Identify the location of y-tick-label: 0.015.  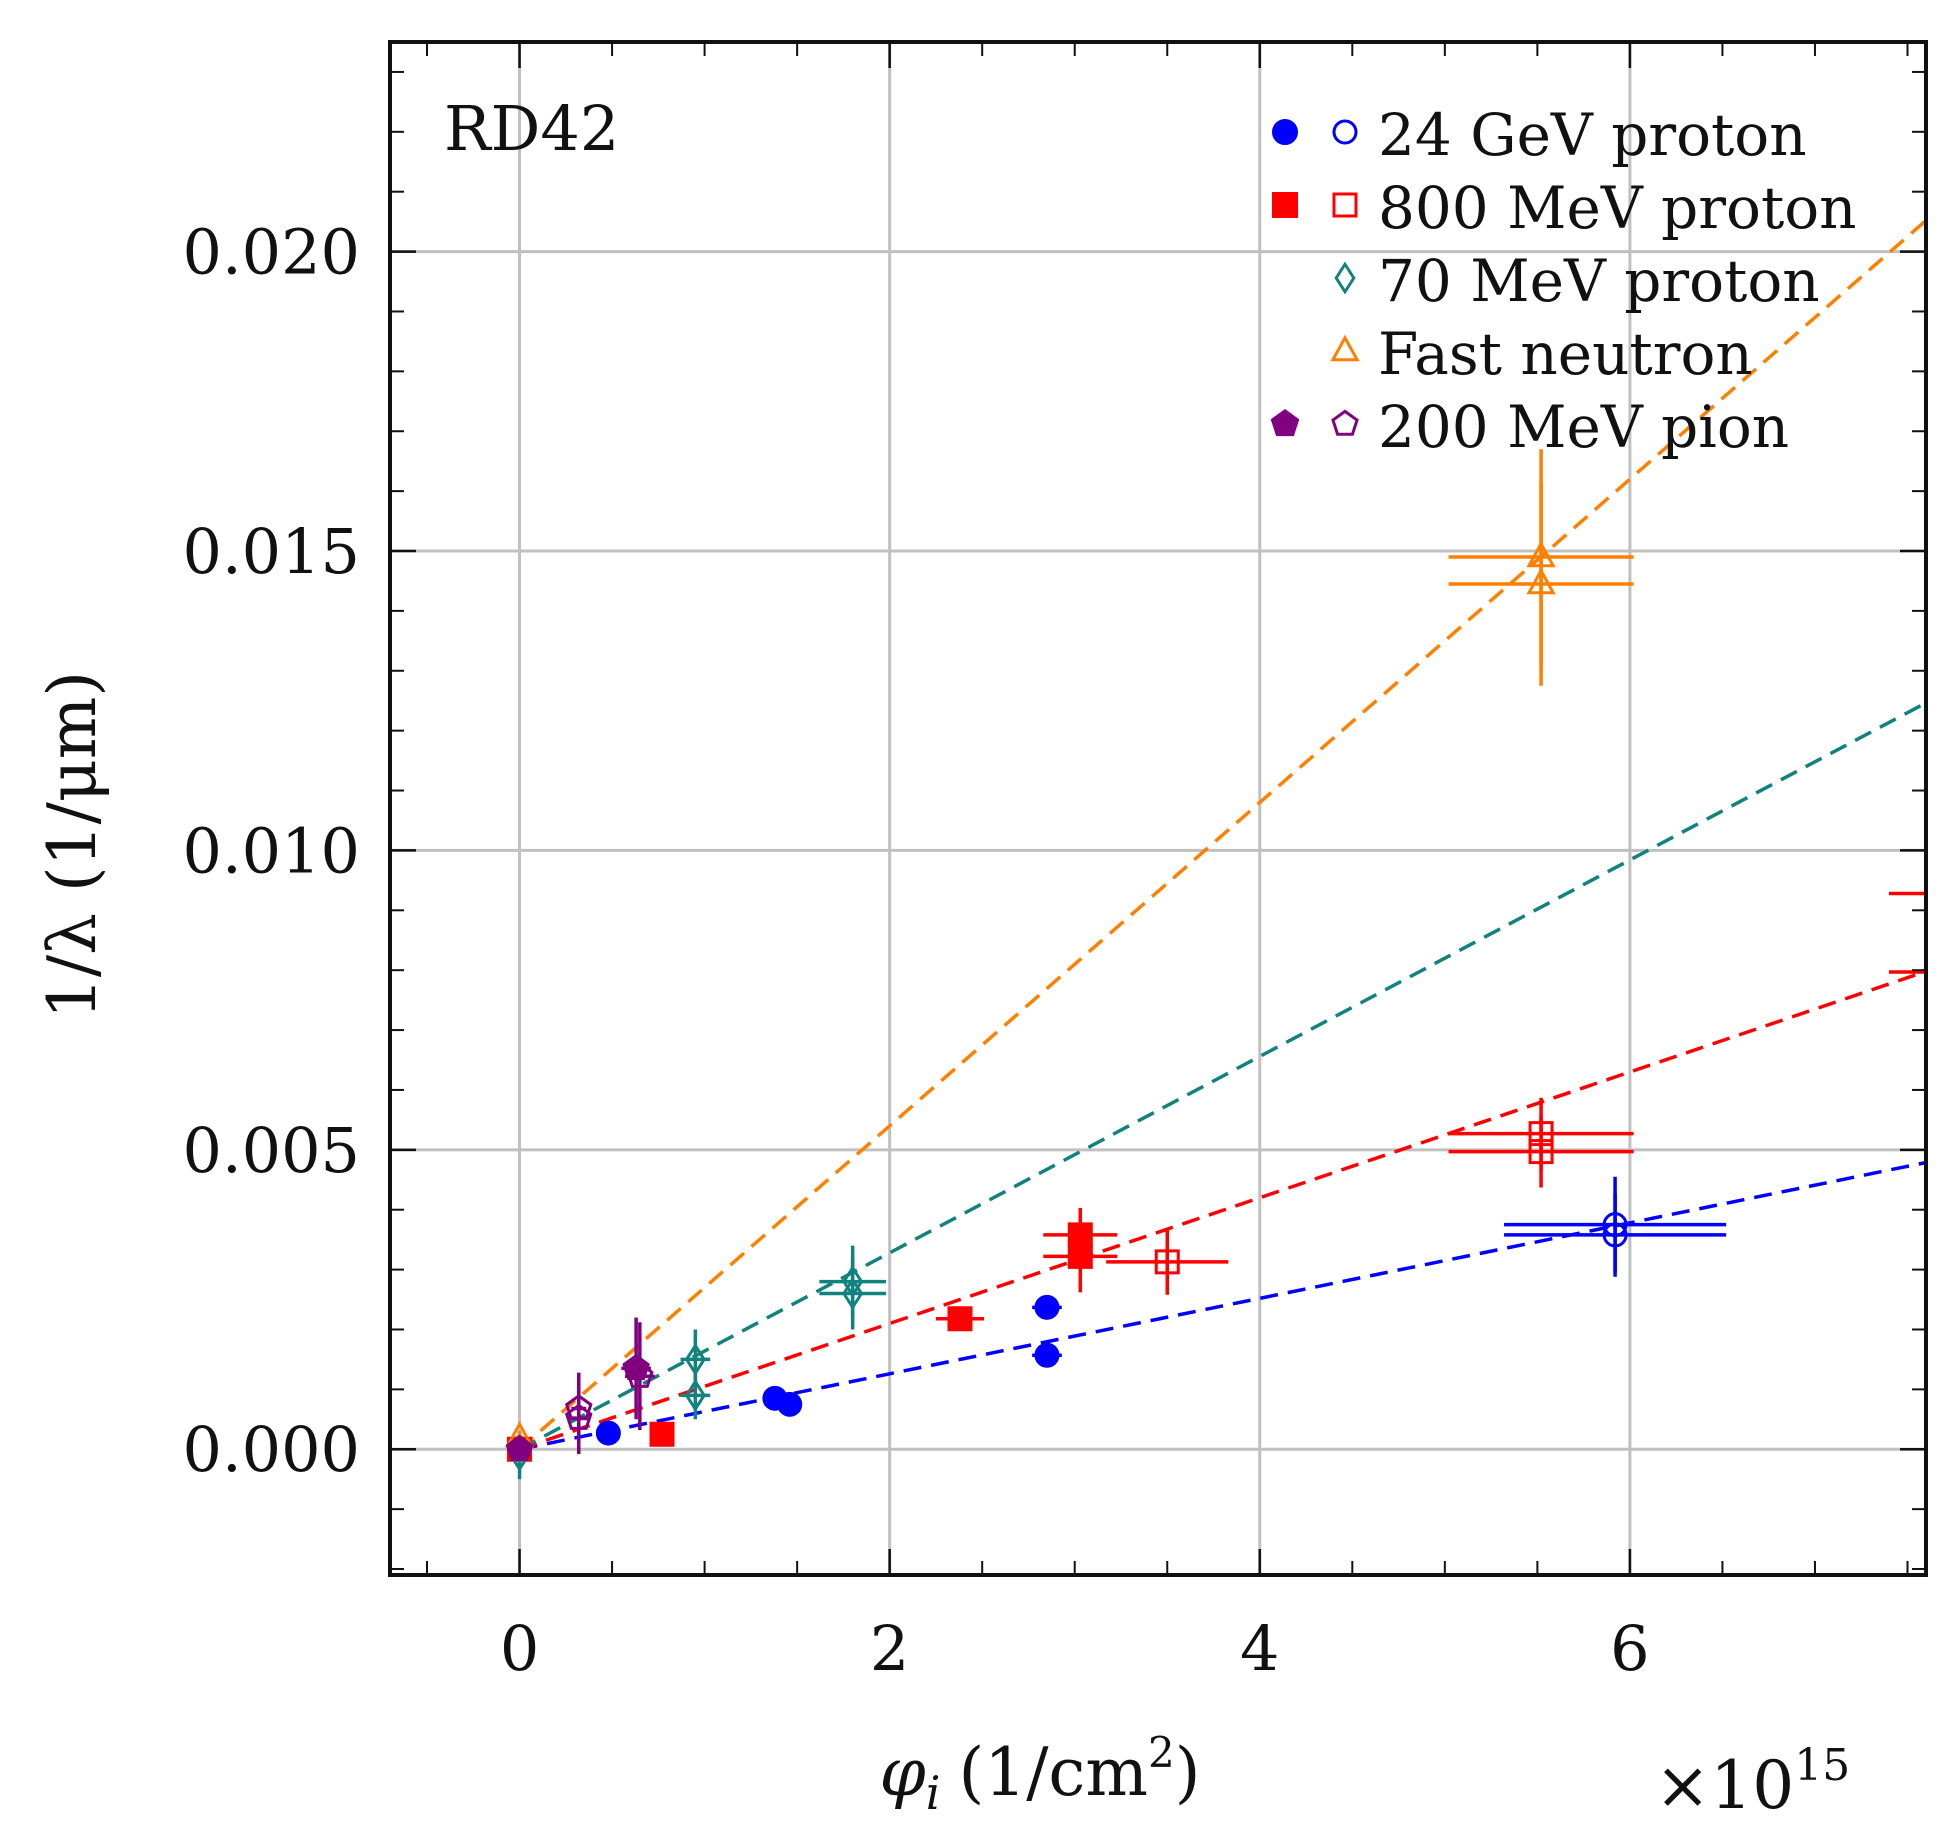
(272, 551).